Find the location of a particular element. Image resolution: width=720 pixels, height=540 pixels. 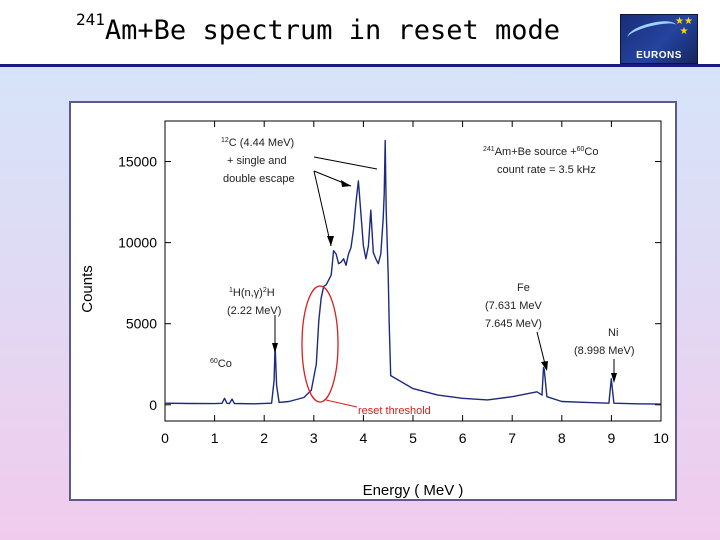

c12-label: 12C (4.44 MeV) is located at coordinates (257, 143).